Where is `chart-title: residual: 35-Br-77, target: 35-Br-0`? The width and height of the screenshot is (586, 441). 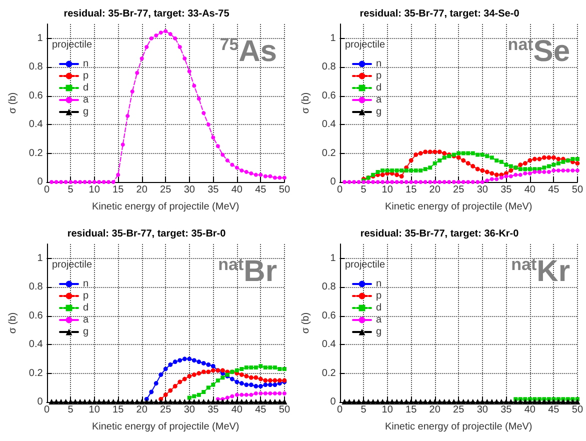
chart-title: residual: 35-Br-77, target: 35-Br-0 is located at coordinates (146, 234).